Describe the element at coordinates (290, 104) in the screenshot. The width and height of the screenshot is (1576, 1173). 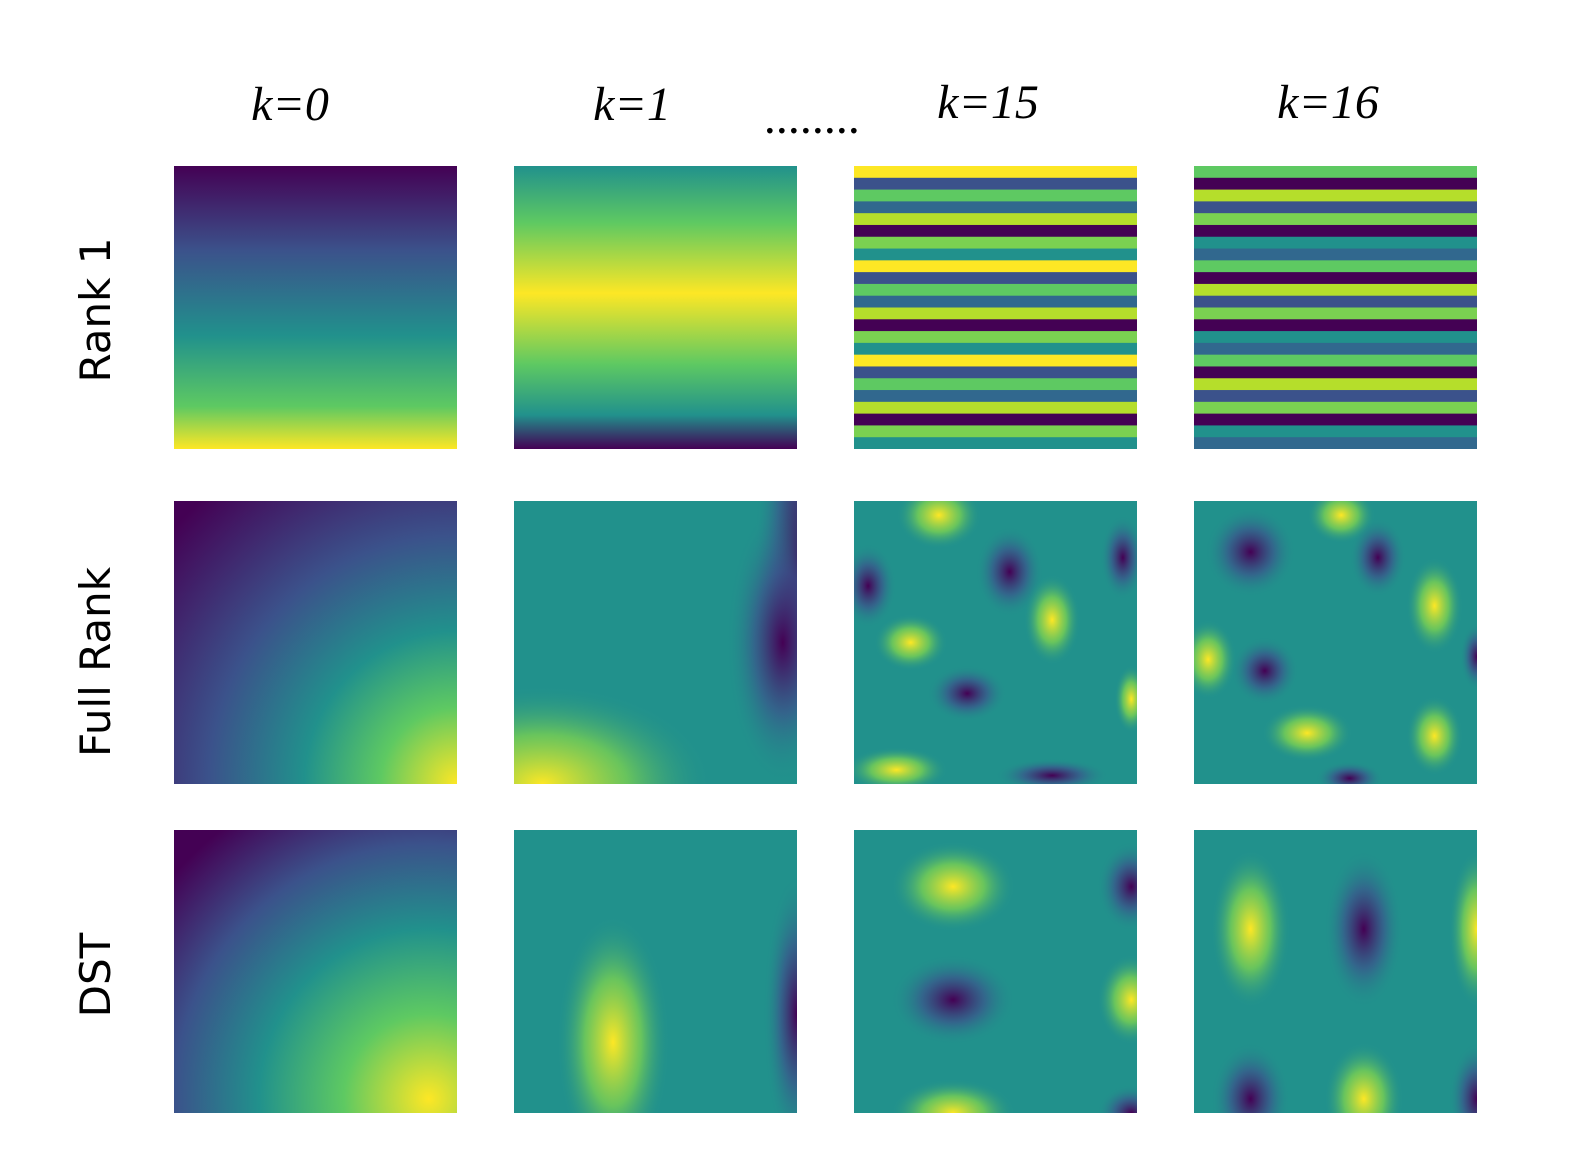
I see `column-label: k=0` at that location.